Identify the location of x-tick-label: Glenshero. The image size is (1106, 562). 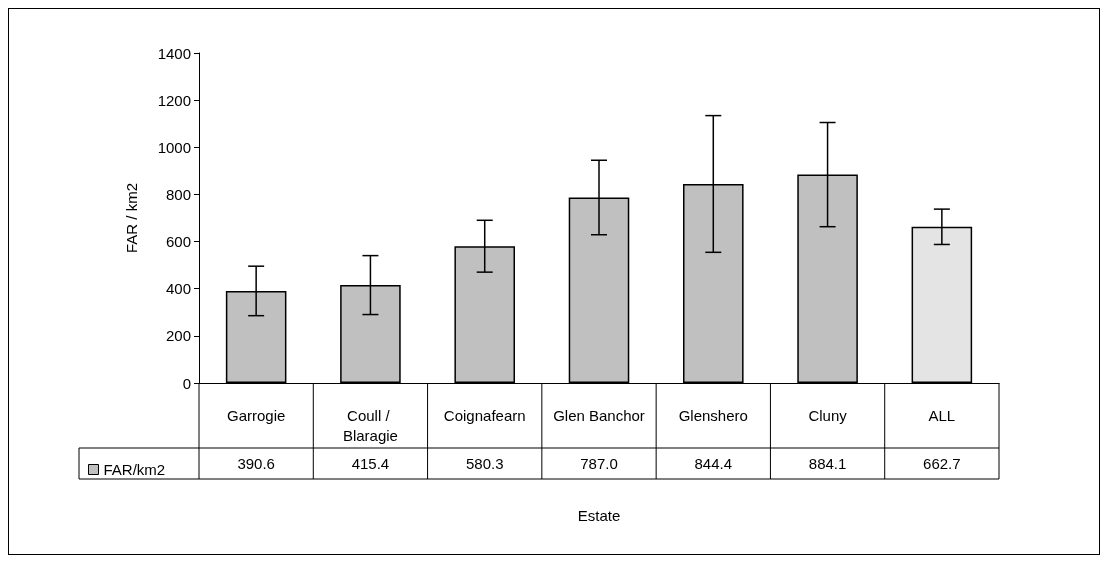
(713, 415).